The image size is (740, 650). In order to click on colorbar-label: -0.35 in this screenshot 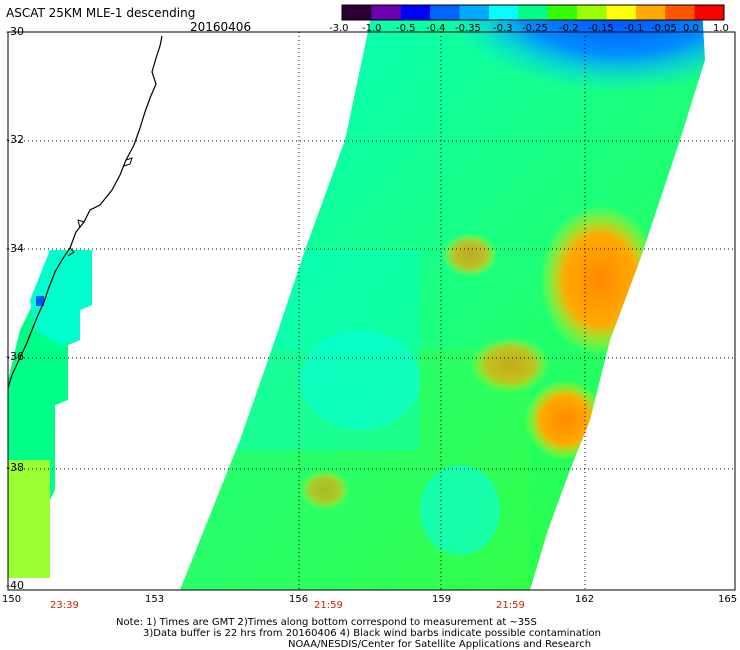, I will do `click(468, 28)`.